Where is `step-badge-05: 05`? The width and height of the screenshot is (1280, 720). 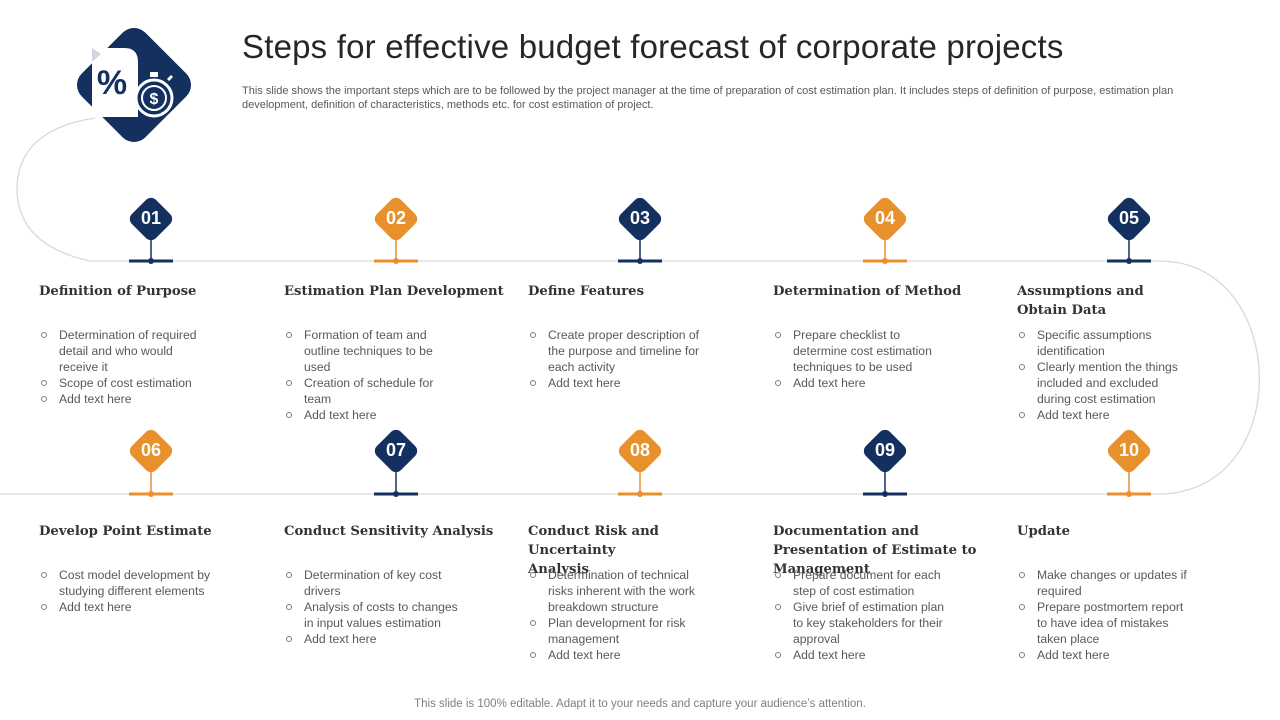
step-badge-05: 05 is located at coordinates (1129, 228).